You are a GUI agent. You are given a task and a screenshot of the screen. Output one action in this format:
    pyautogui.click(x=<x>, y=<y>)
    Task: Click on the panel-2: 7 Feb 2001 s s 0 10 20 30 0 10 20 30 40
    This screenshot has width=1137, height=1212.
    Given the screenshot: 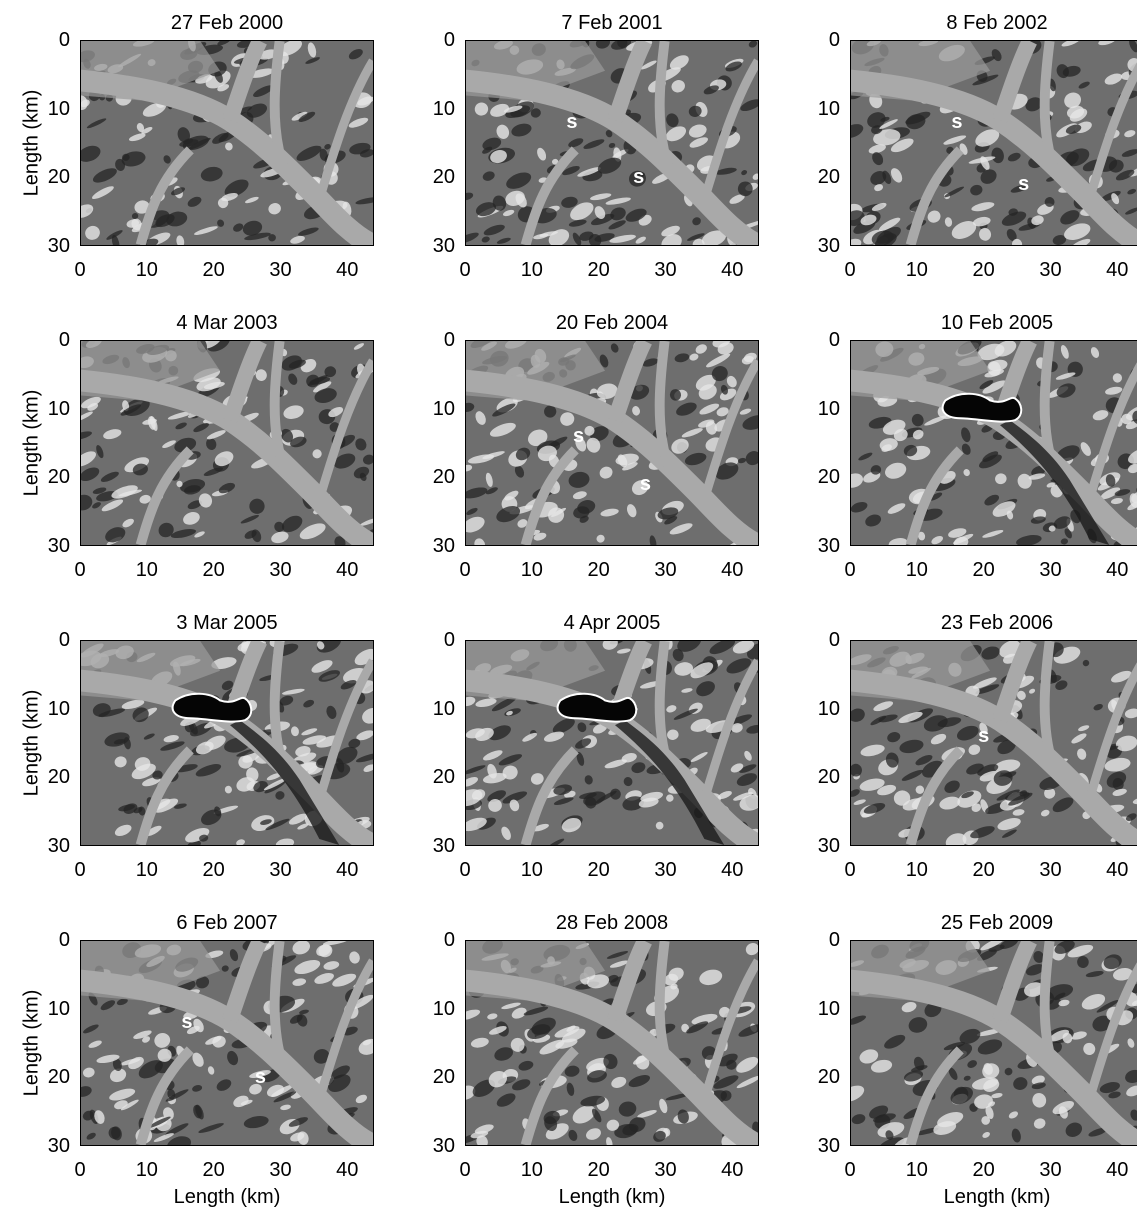 What is the action you would take?
    pyautogui.click(x=572, y=160)
    